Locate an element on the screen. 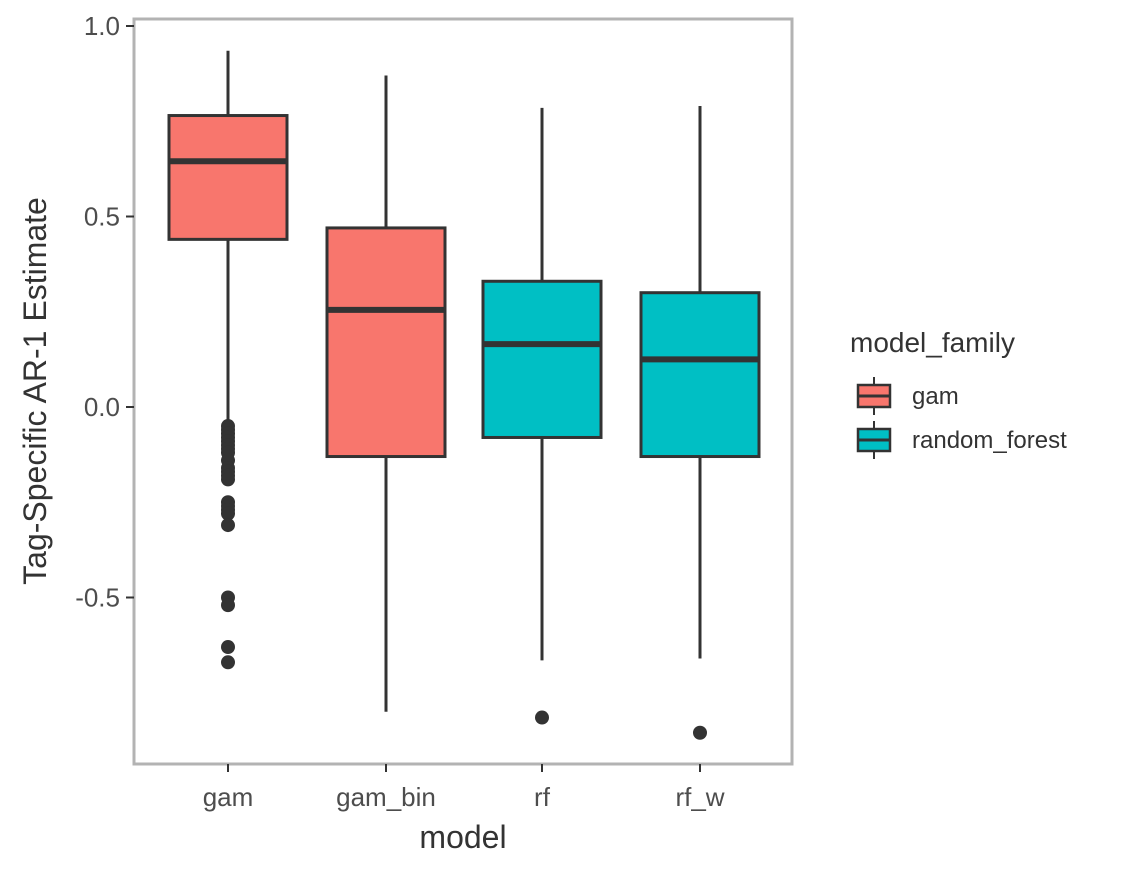 The image size is (1125, 875). x-axis: gam gam_bin rf rf_w is located at coordinates (464, 788).